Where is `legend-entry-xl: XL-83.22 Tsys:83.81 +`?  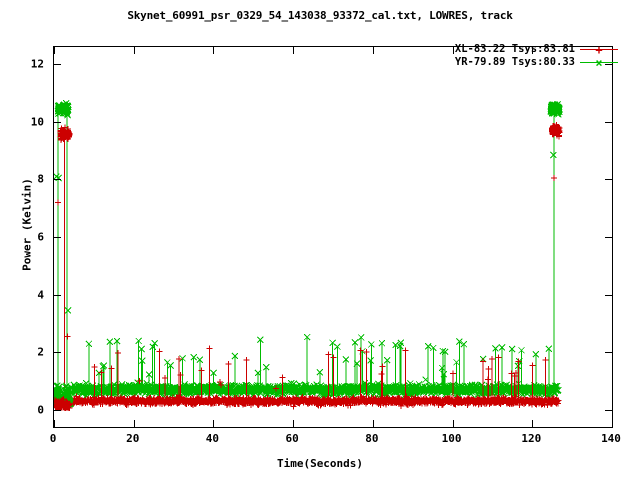 legend-entry-xl: XL-83.22 Tsys:83.81 + is located at coordinates (536, 49).